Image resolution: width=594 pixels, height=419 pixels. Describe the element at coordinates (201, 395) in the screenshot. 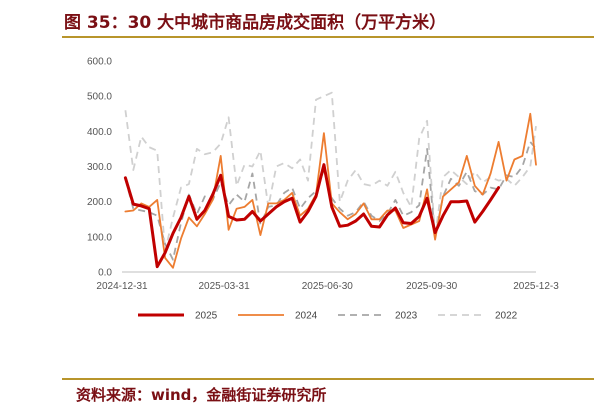

I see `source-note: 资料来源：wind，金融街证券研究所` at that location.